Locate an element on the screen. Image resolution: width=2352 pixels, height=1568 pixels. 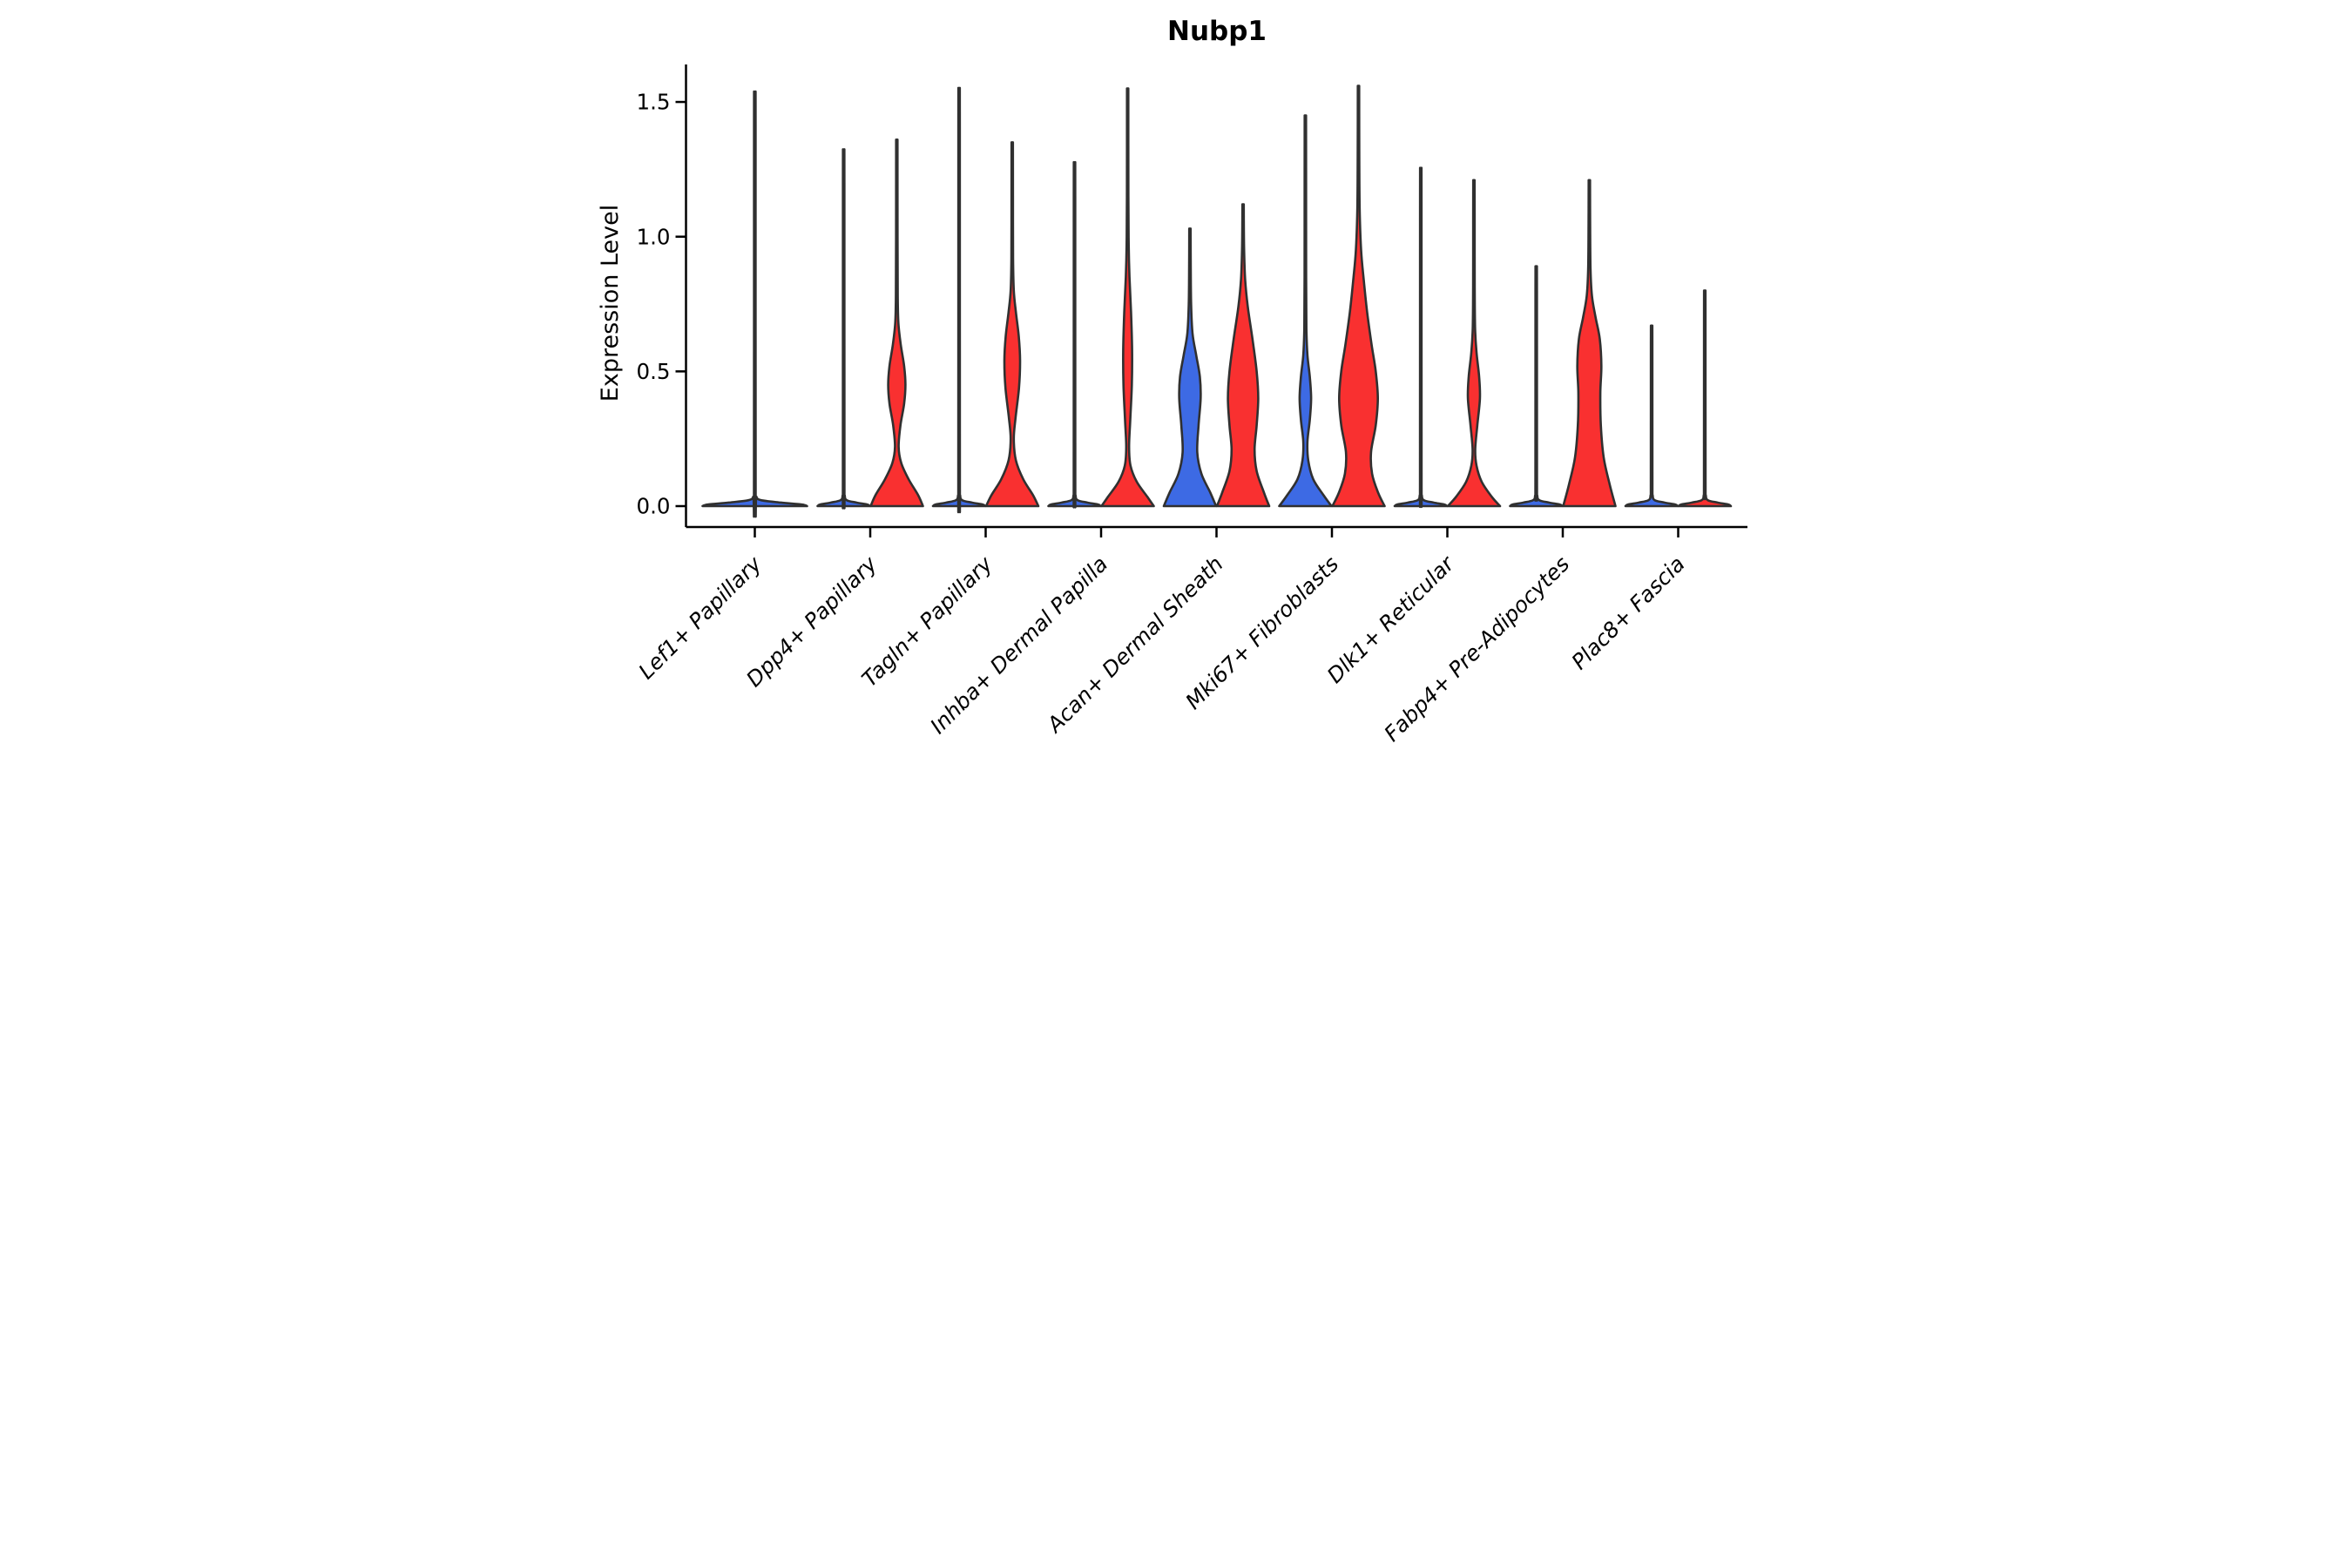
violin-inhba-dermal-papilla-left is located at coordinates (1074, 334).